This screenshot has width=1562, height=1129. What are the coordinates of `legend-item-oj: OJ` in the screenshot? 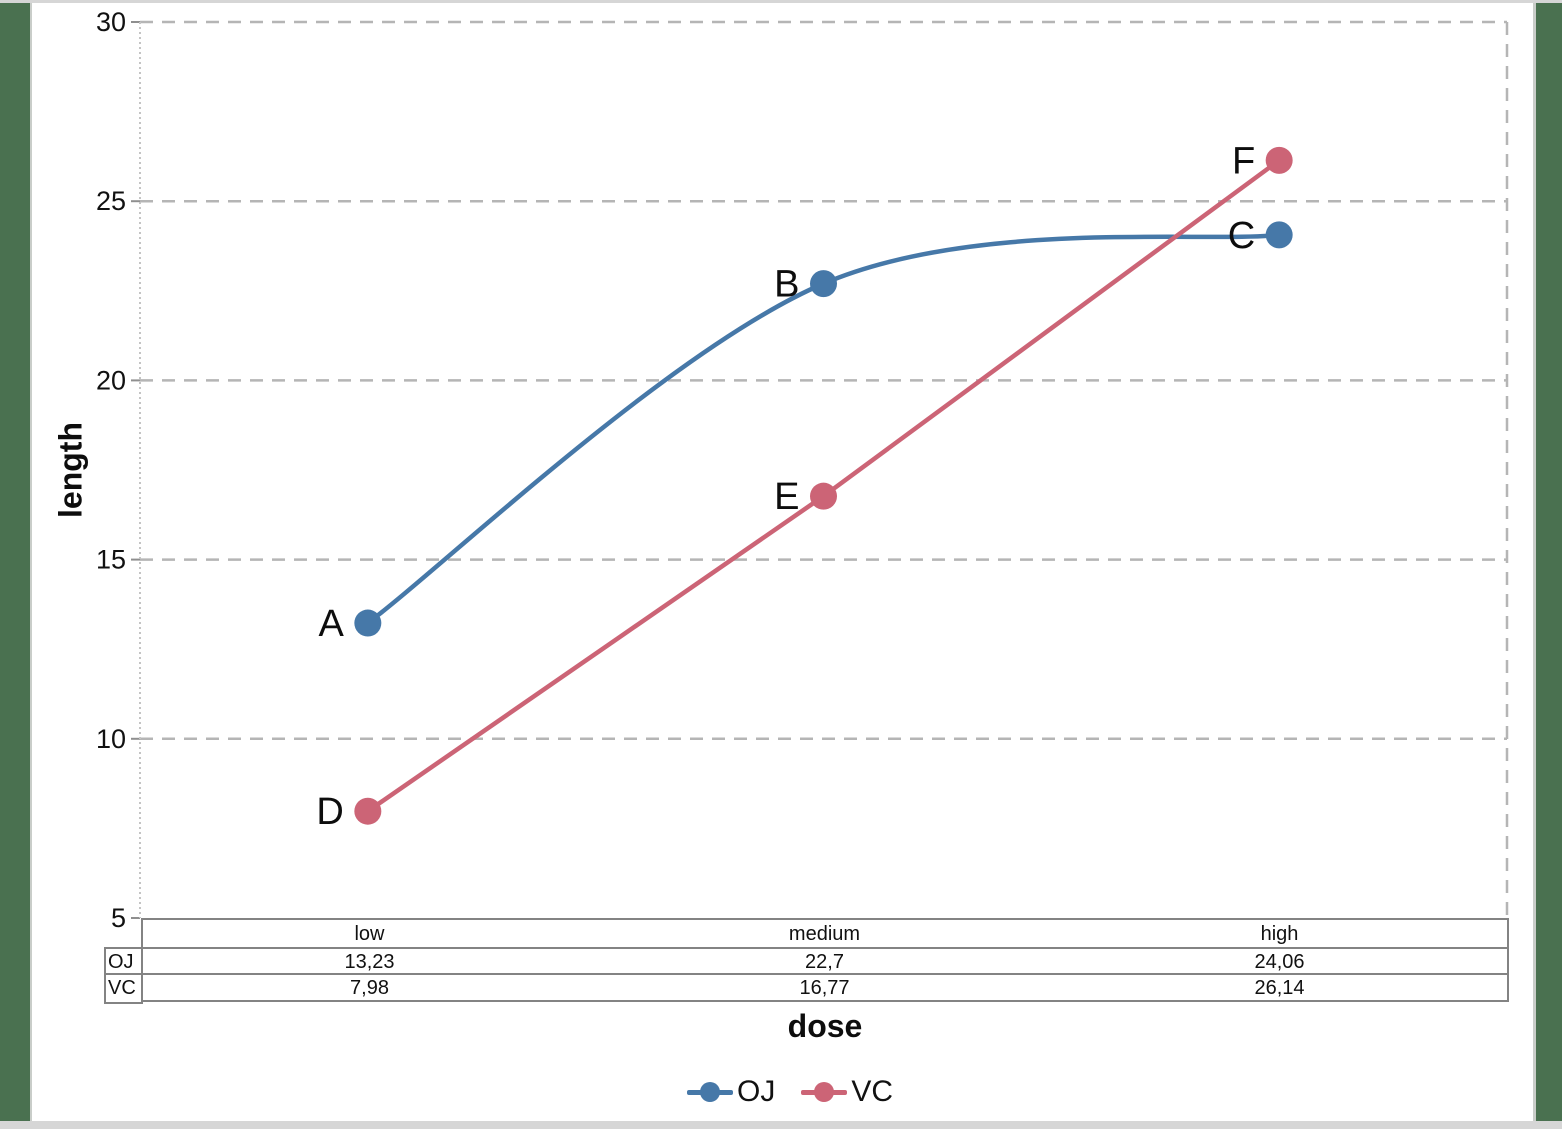 It's located at (731, 1092).